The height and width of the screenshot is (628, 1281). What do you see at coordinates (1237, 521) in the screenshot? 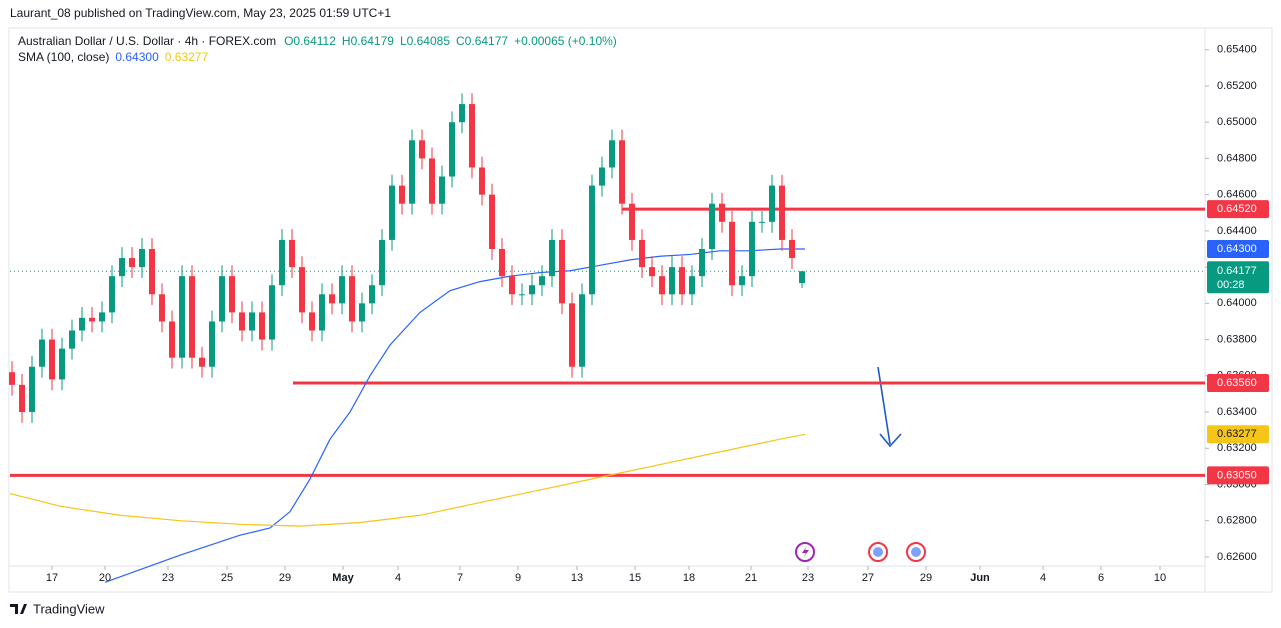
I see `y-tick-label: 0.62800` at bounding box center [1237, 521].